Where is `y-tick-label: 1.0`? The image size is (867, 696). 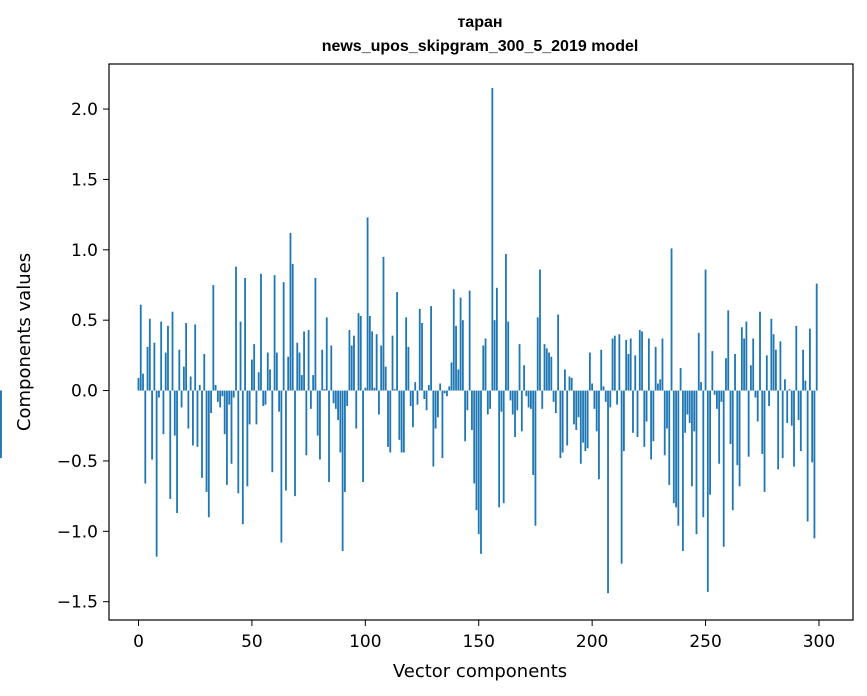
y-tick-label: 1.0 is located at coordinates (84, 251).